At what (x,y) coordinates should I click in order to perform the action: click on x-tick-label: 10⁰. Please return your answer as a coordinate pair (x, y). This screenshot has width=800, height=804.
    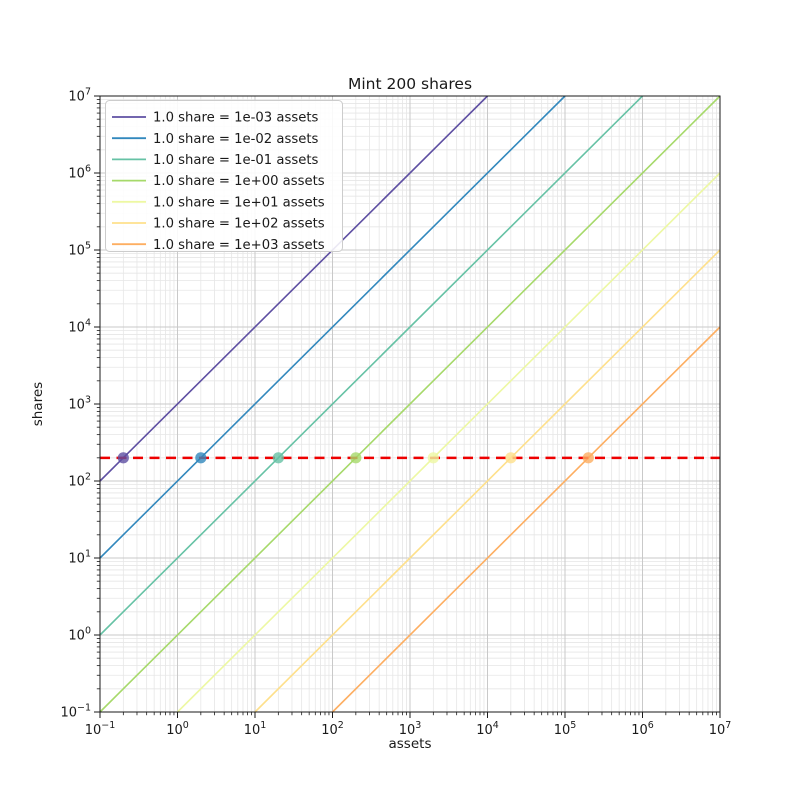
    Looking at the image, I should click on (177, 729).